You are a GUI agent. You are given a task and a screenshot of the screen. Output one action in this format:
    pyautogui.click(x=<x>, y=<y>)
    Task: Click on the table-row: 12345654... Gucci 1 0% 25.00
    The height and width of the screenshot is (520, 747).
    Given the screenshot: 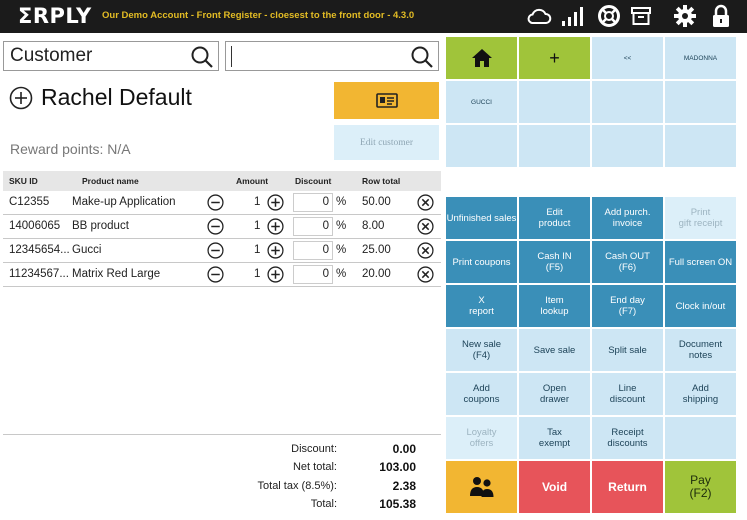 What is the action you would take?
    pyautogui.click(x=222, y=251)
    